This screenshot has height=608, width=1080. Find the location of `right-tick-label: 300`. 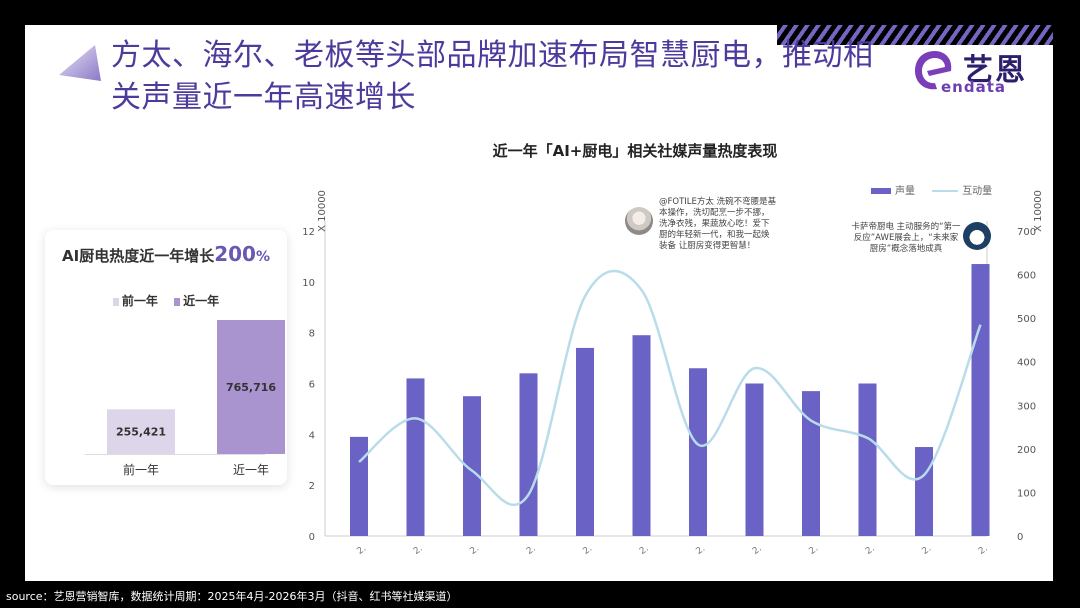

right-tick-label: 300 is located at coordinates (1026, 406).